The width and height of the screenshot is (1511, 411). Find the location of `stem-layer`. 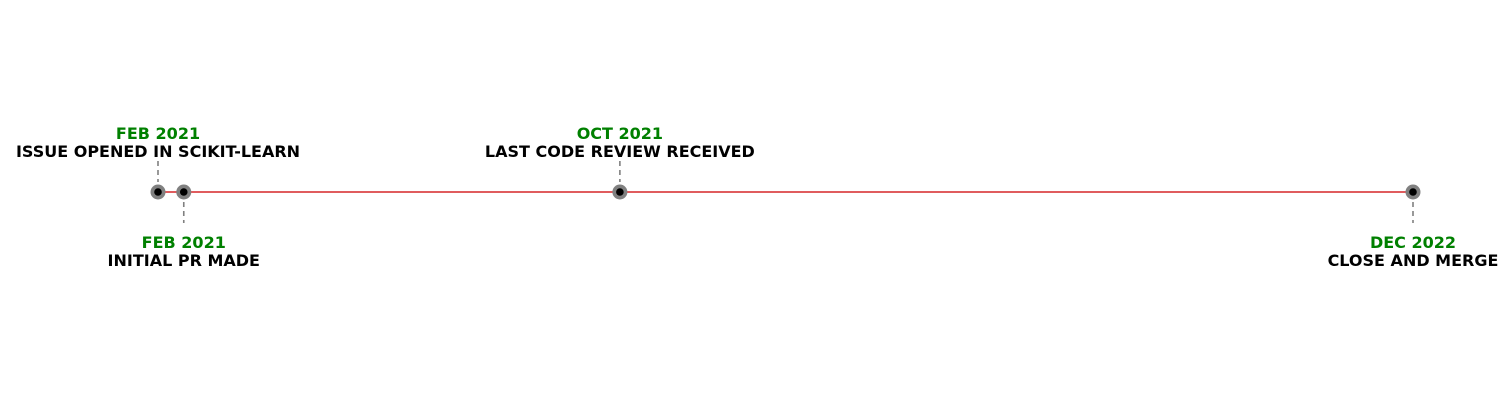

stem-layer is located at coordinates (785, 192).